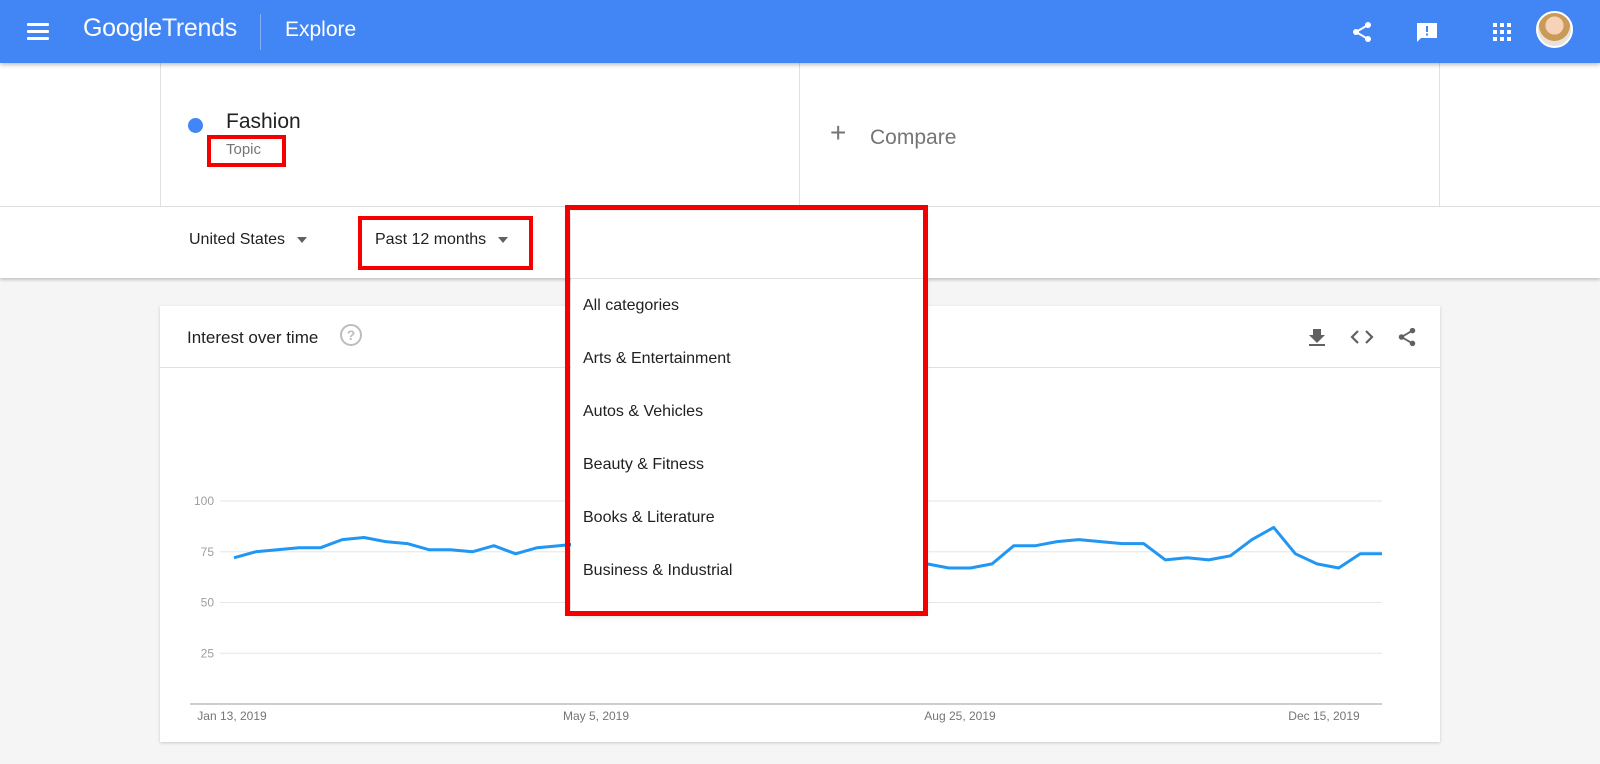 The height and width of the screenshot is (764, 1600). Describe the element at coordinates (596, 716) in the screenshot. I see `x-tick-label: May 5, 2019` at that location.